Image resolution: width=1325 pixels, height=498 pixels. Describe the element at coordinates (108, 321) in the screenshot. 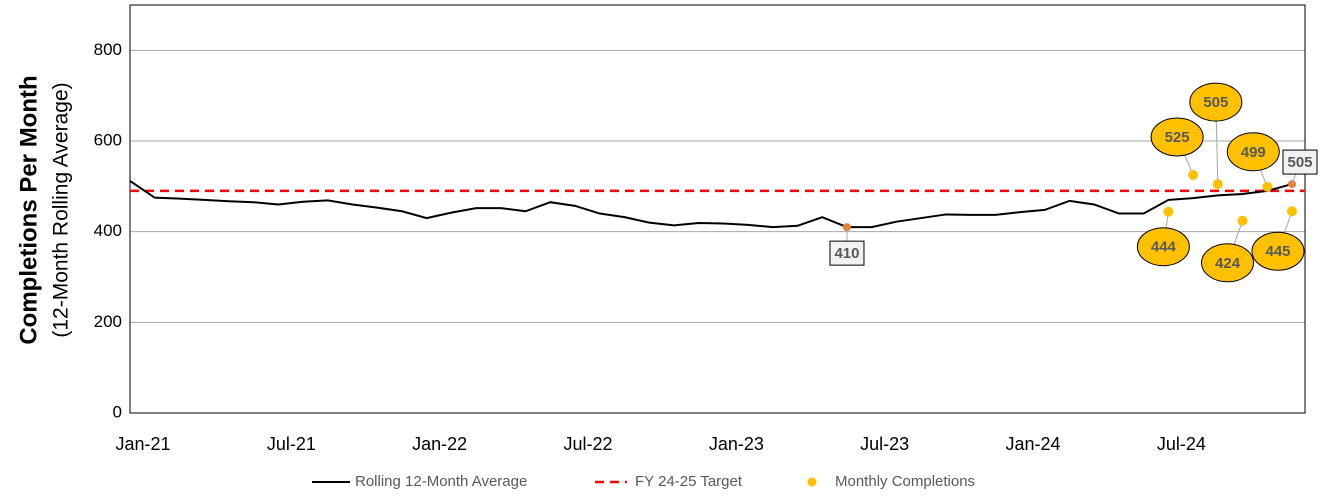

I see `y-tick-label: 200` at that location.